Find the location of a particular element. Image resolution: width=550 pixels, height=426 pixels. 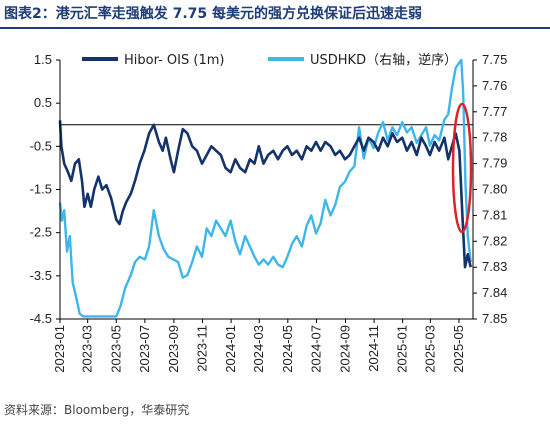

right-tick-label: 7.77 is located at coordinates (494, 111).